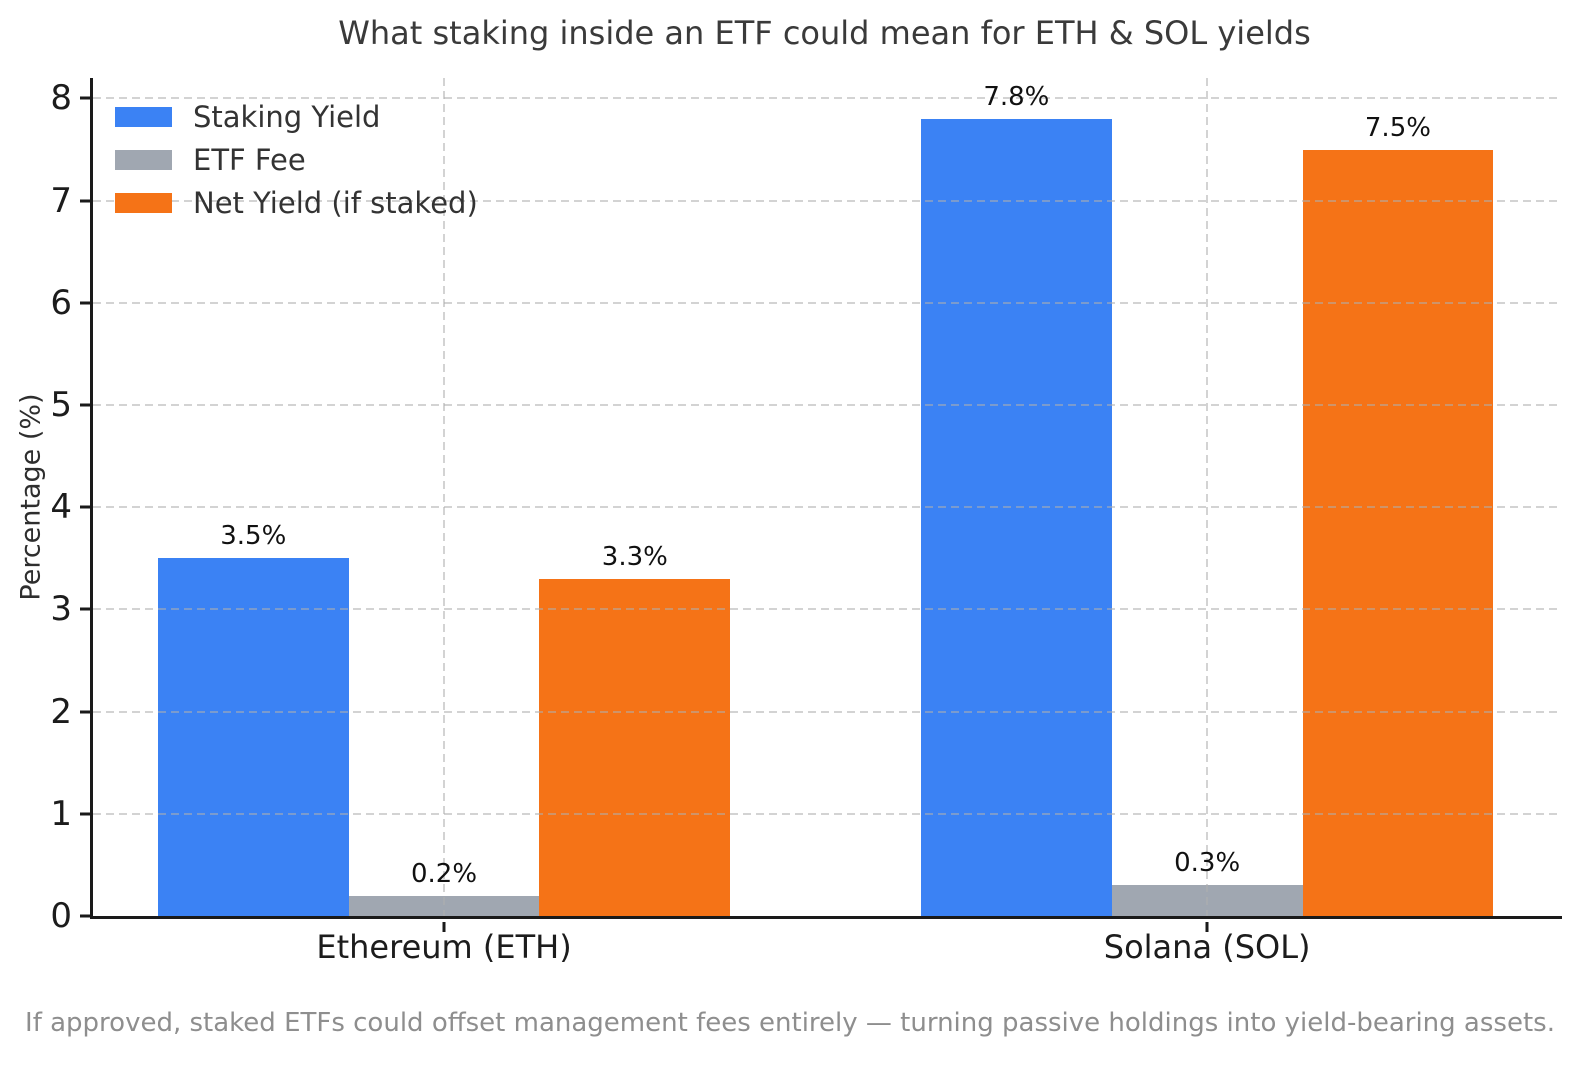 The width and height of the screenshot is (1580, 1065). Describe the element at coordinates (61, 98) in the screenshot. I see `y-tick-label: 8` at that location.